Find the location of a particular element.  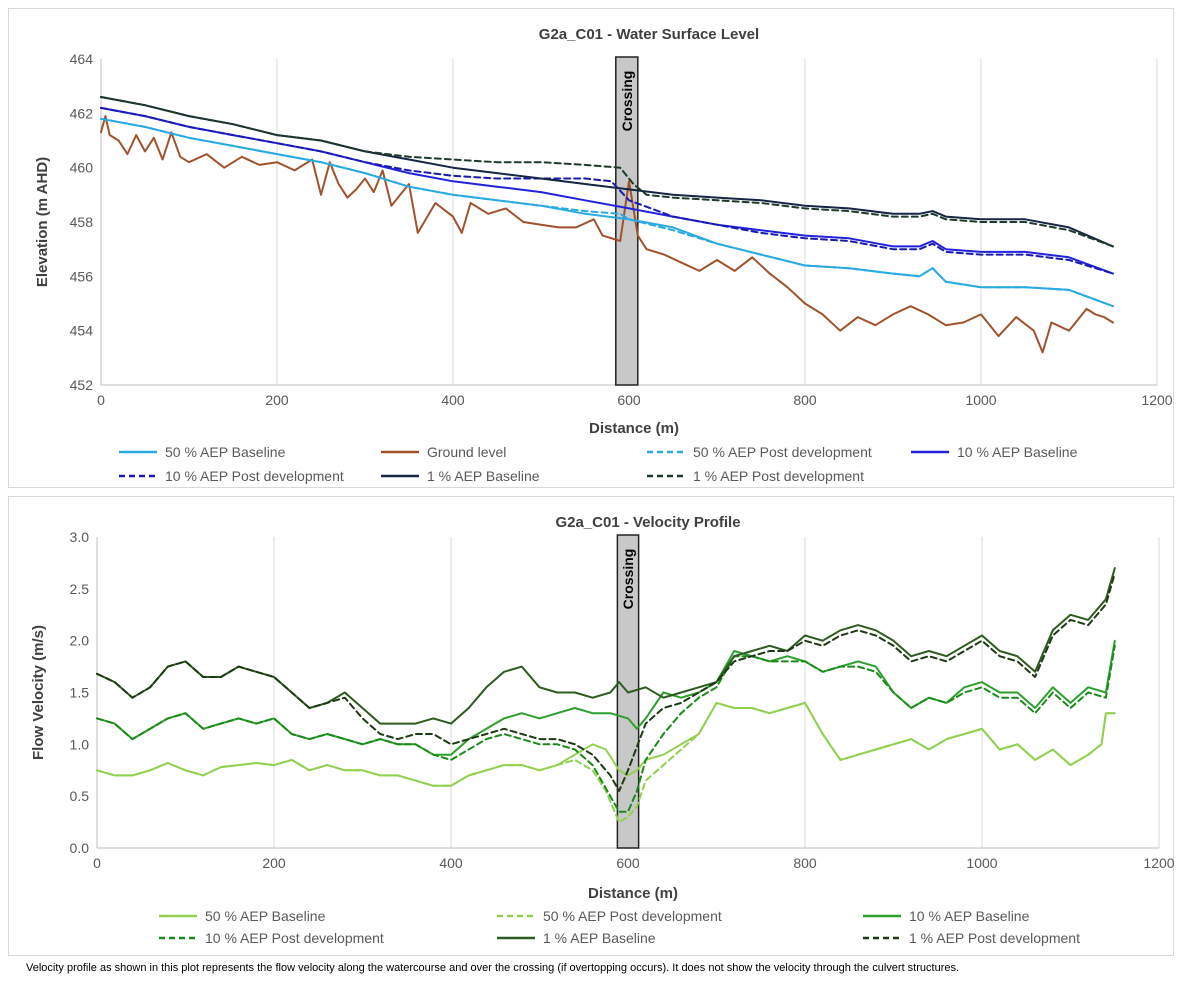

y-tick-label: 1.5 is located at coordinates (80, 693).